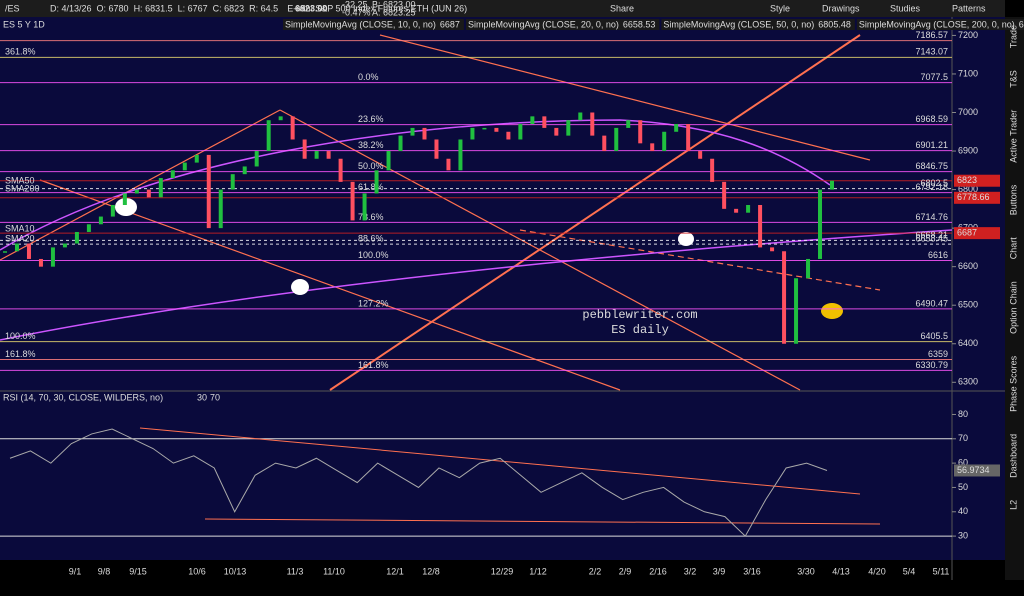 This screenshot has width=1024, height=596. I want to click on level-label: 6792.18, so click(931, 187).